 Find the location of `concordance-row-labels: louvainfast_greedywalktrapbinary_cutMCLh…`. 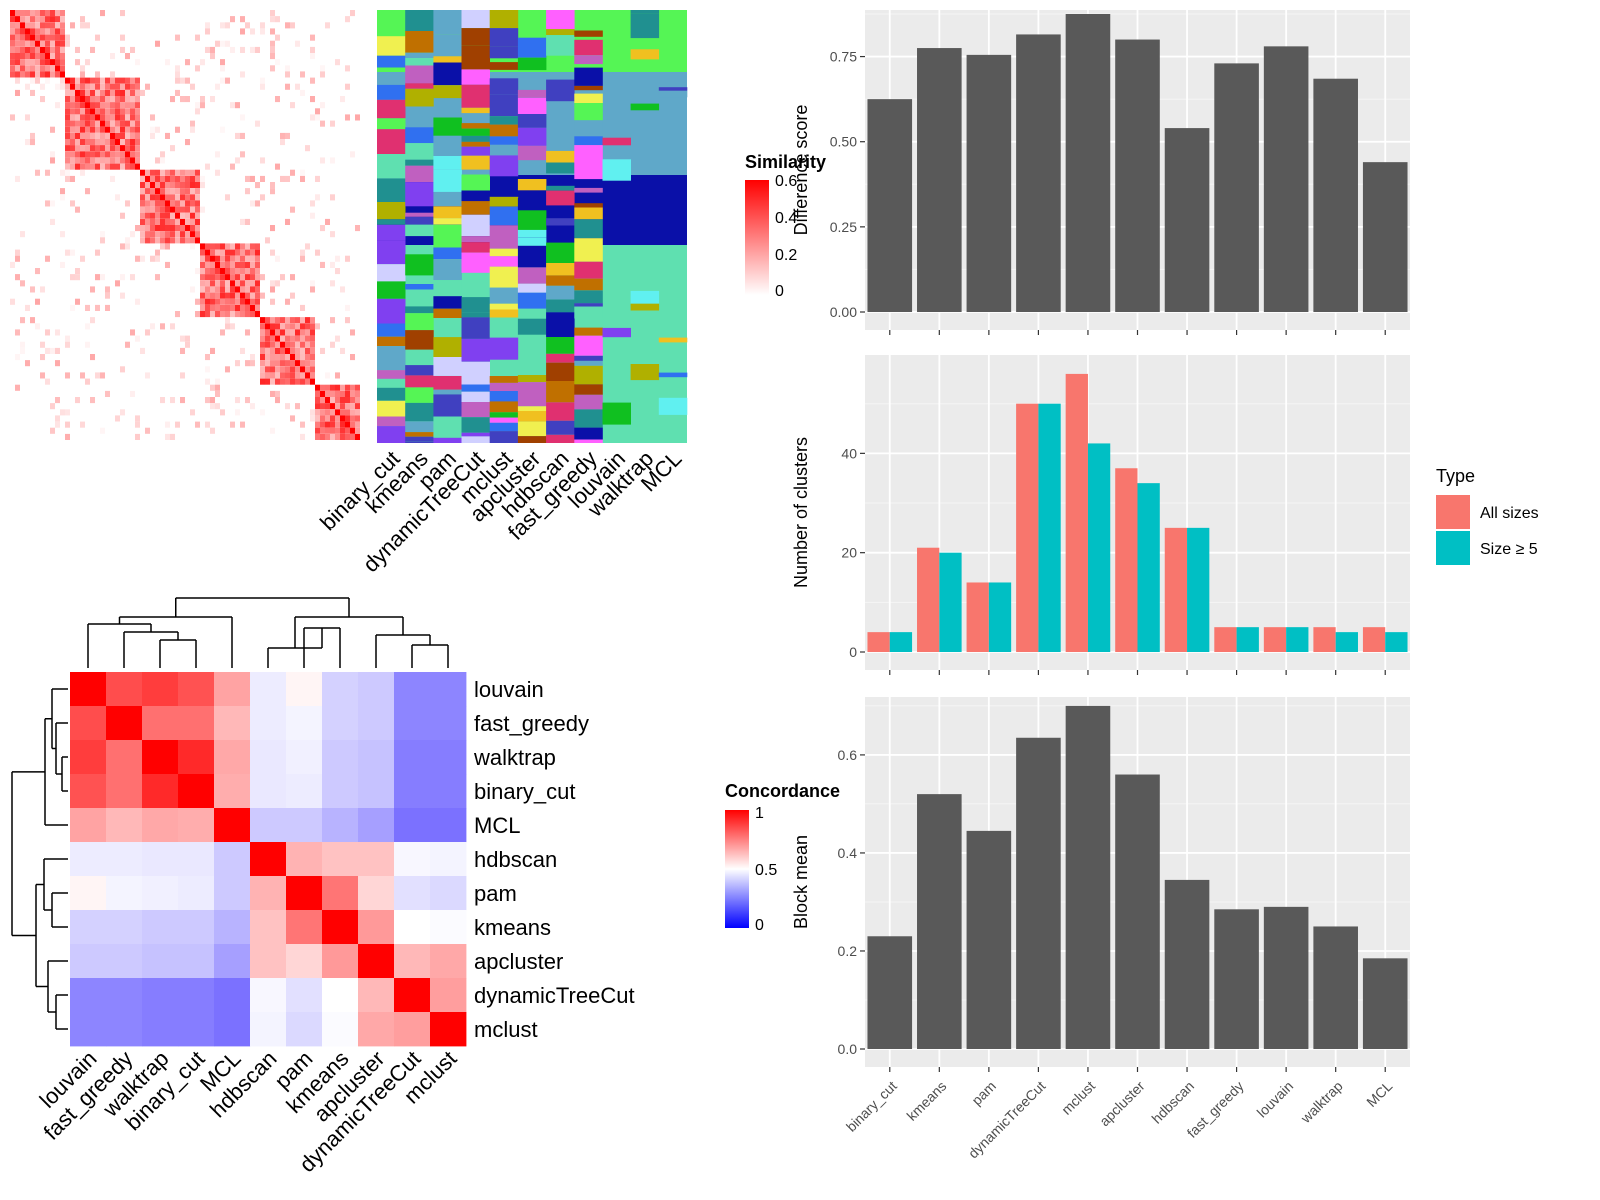

concordance-row-labels: louvainfast_greedywalktrapbinary_cutMCLh… is located at coordinates (554, 859).